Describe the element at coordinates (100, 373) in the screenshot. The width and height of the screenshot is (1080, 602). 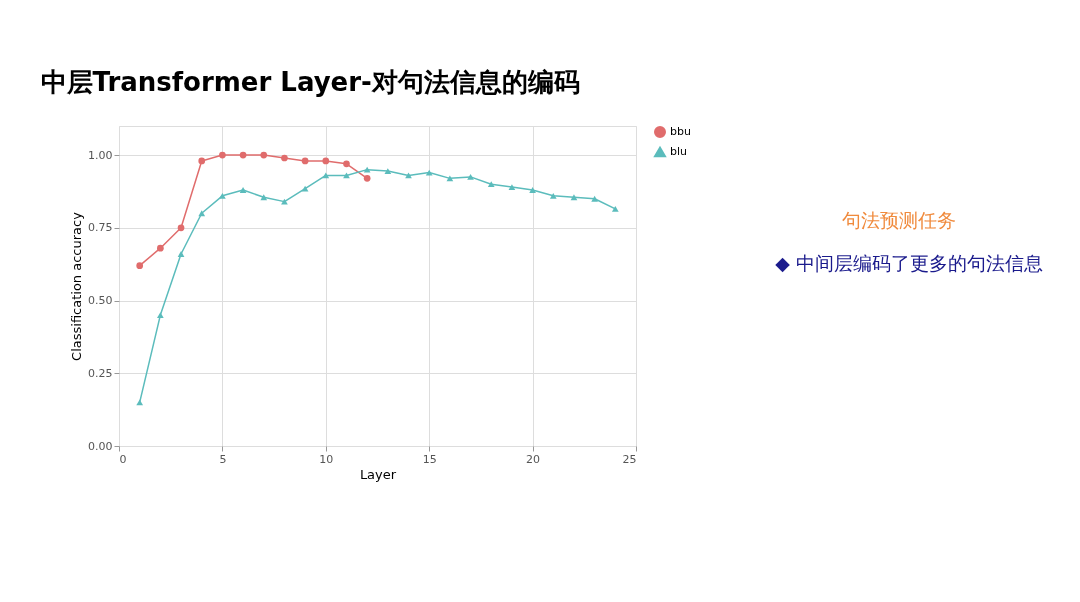
I see `y-tick-label: 0.25` at that location.